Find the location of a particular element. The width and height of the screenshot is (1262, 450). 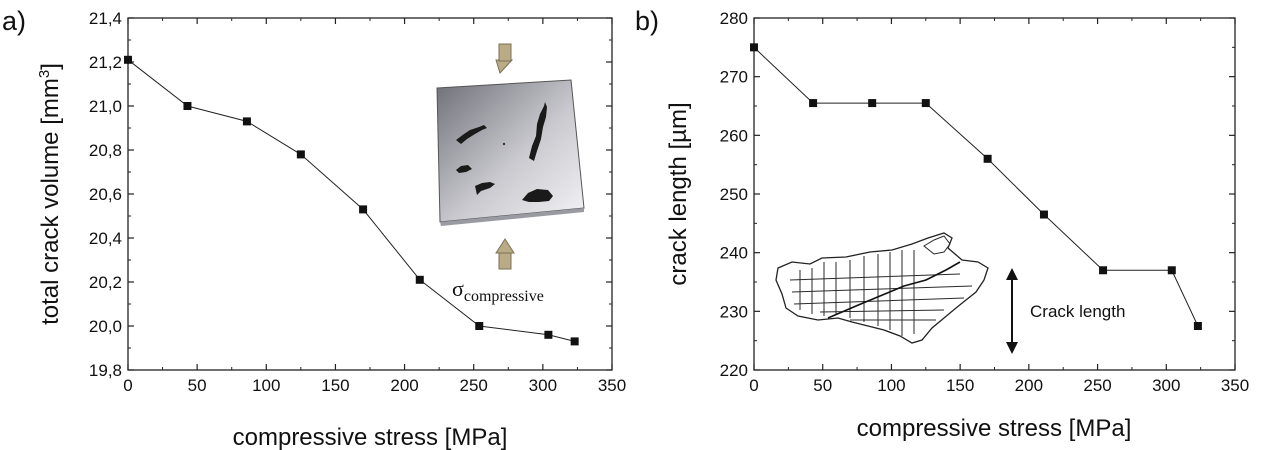

y-tick-label: 21,4 is located at coordinates (105, 18).